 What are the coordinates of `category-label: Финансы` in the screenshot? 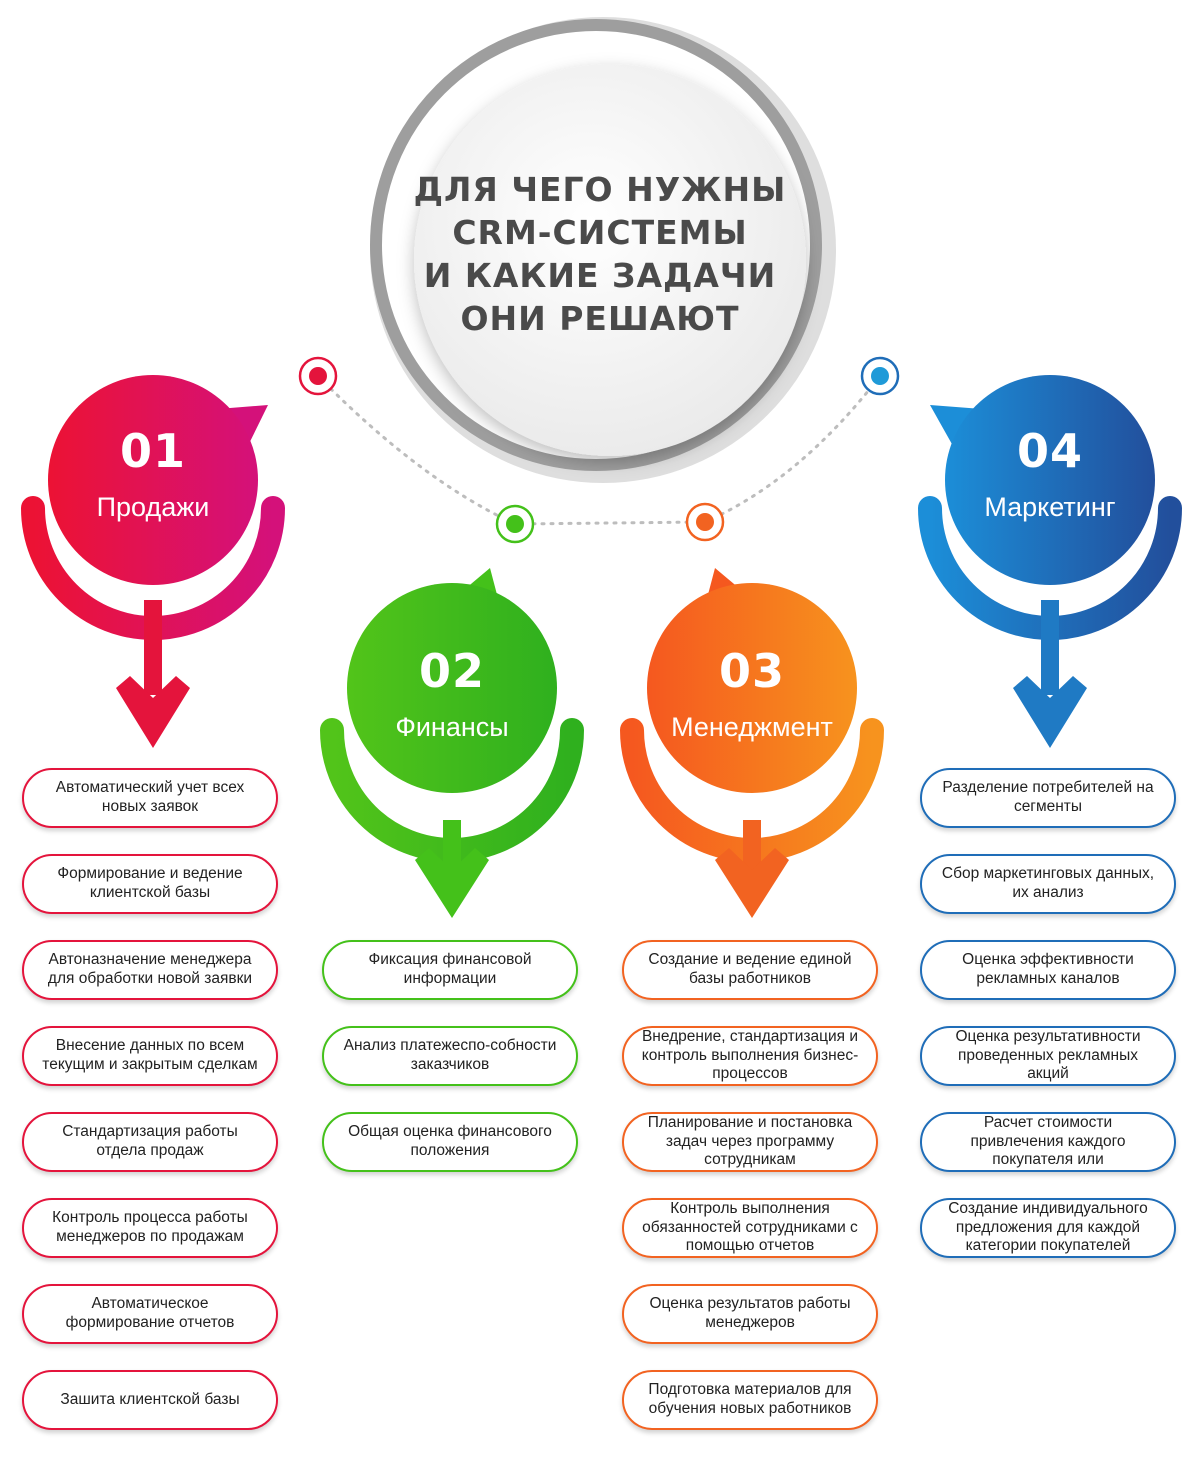 It's located at (452, 727).